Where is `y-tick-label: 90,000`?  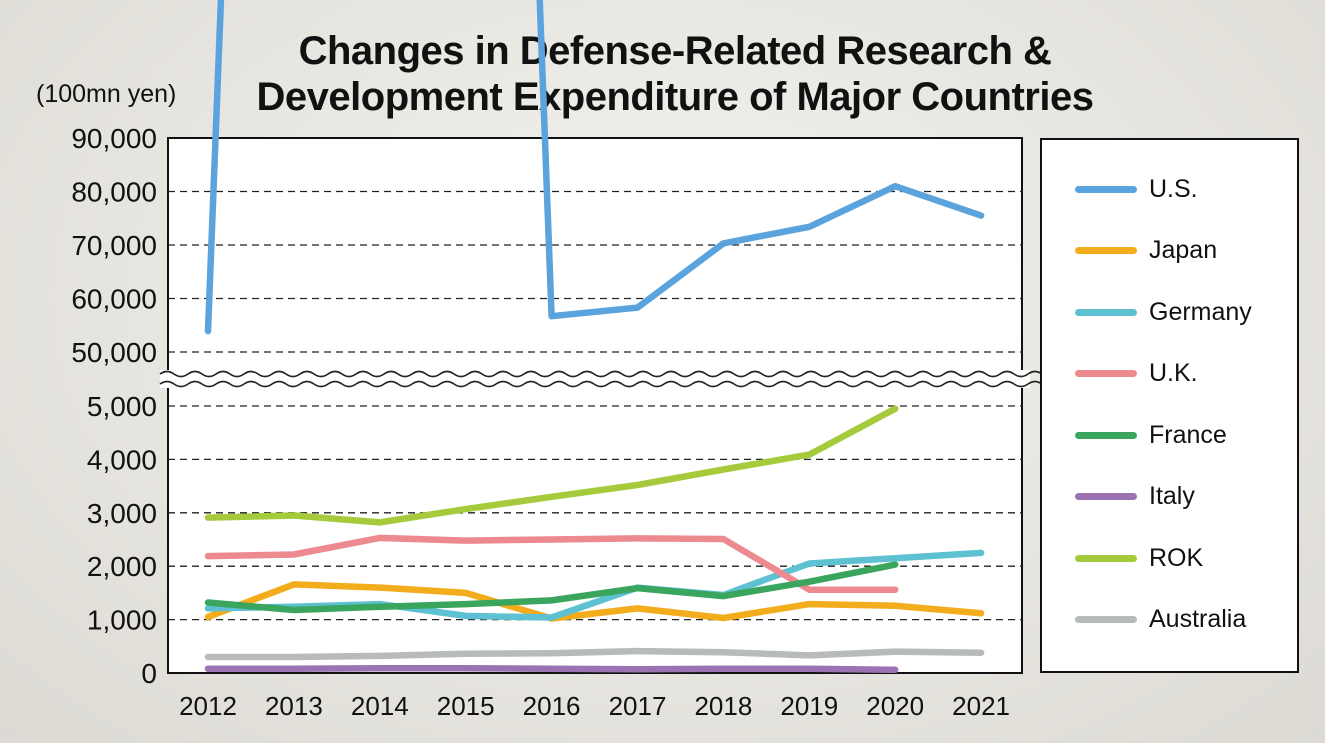 y-tick-label: 90,000 is located at coordinates (114, 138).